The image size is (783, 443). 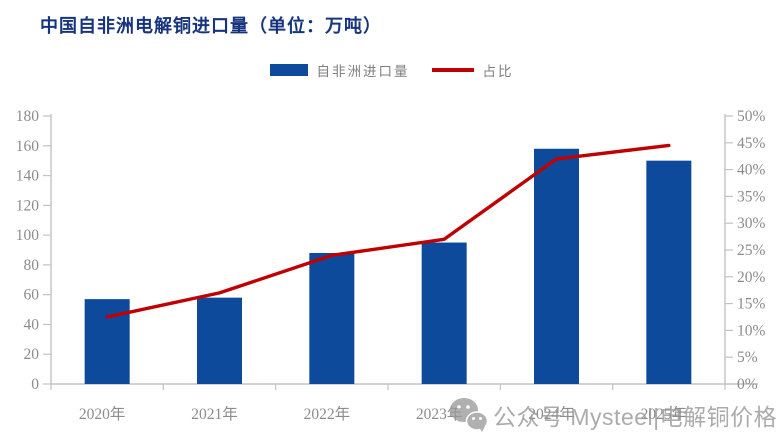 I want to click on left-axis-tick-label: 120, so click(x=28, y=205).